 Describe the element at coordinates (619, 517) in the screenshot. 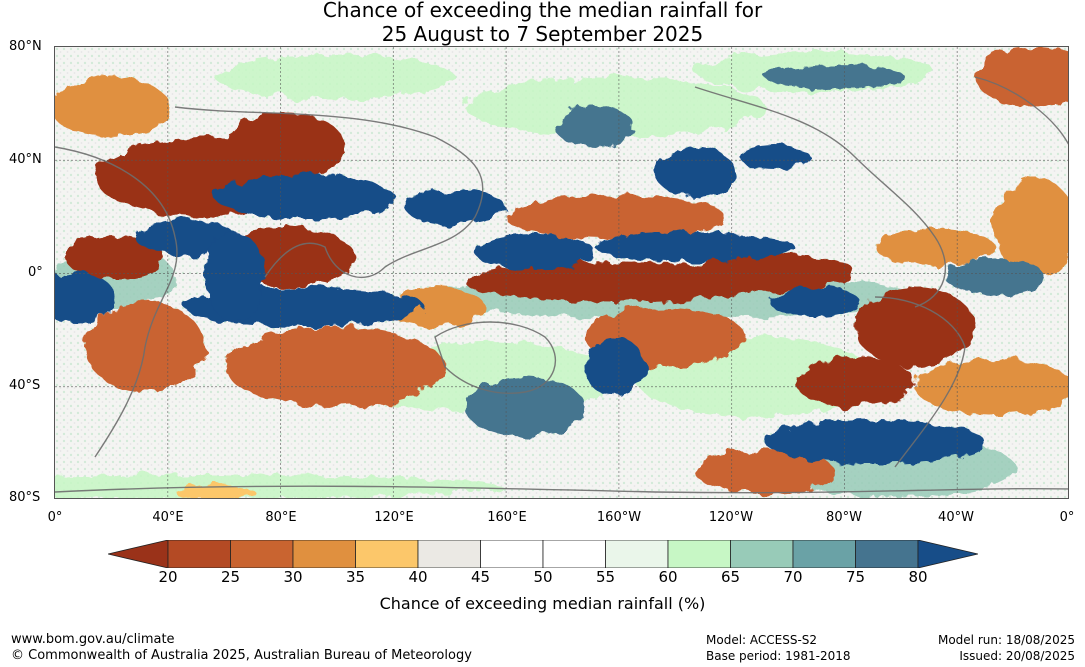

I see `lon-label-160w: 160°W` at that location.